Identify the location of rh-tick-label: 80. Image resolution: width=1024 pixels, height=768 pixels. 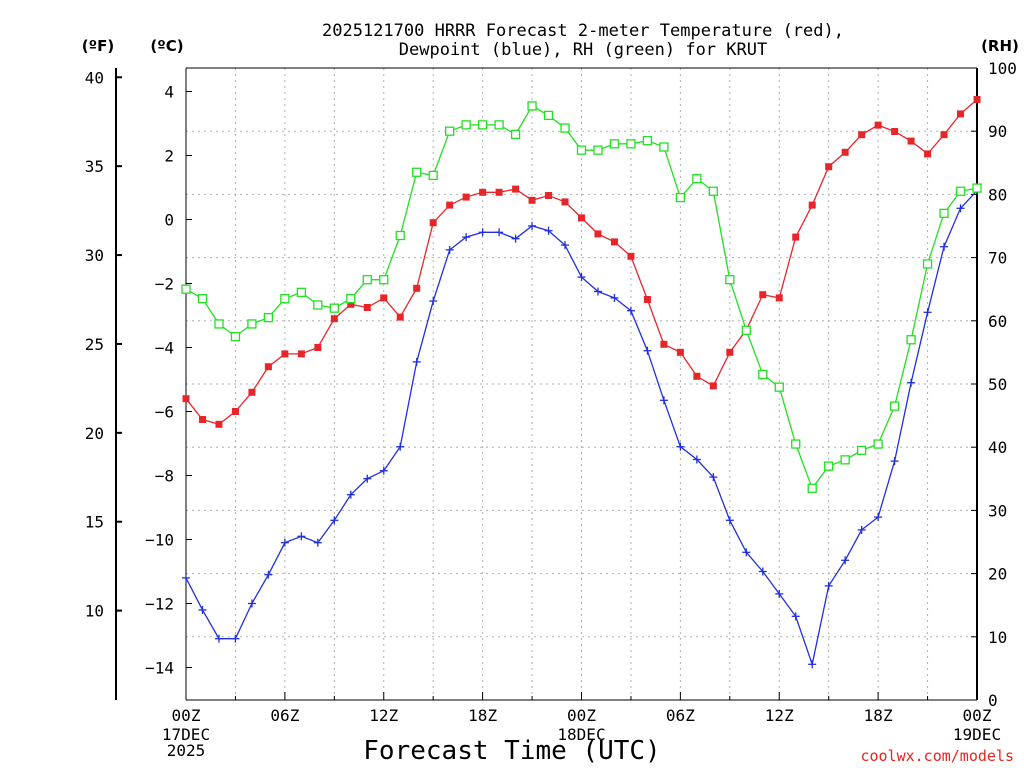
(997, 194).